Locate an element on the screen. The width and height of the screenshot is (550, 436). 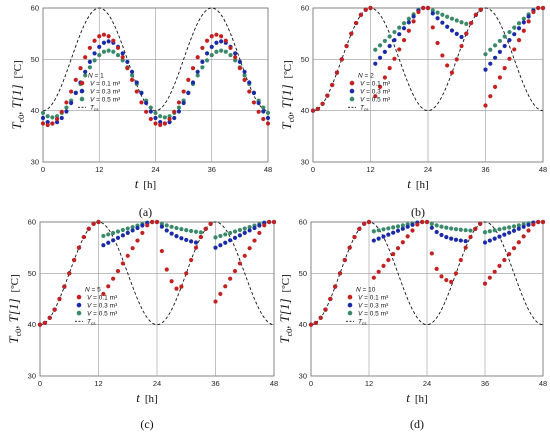
x-tick-label: 0 is located at coordinates (40, 383).